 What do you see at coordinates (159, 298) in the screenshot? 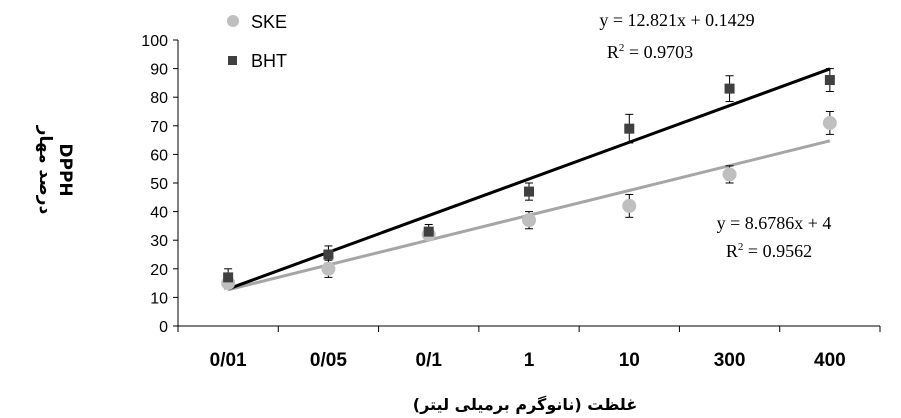
I see `y-tick-label: 10` at bounding box center [159, 298].